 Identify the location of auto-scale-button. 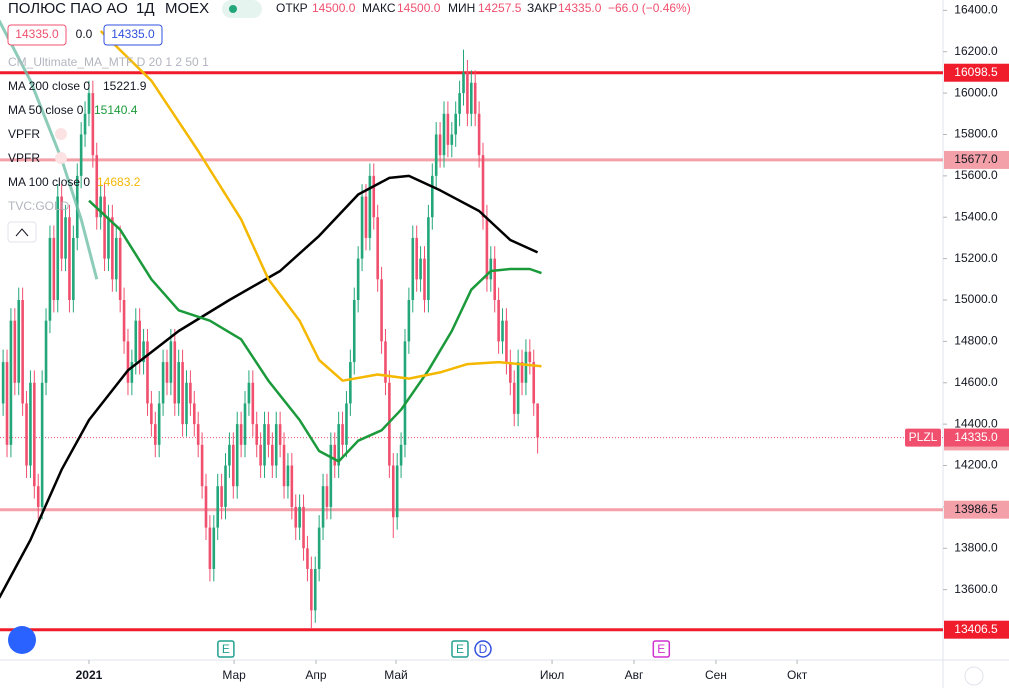
(974, 676).